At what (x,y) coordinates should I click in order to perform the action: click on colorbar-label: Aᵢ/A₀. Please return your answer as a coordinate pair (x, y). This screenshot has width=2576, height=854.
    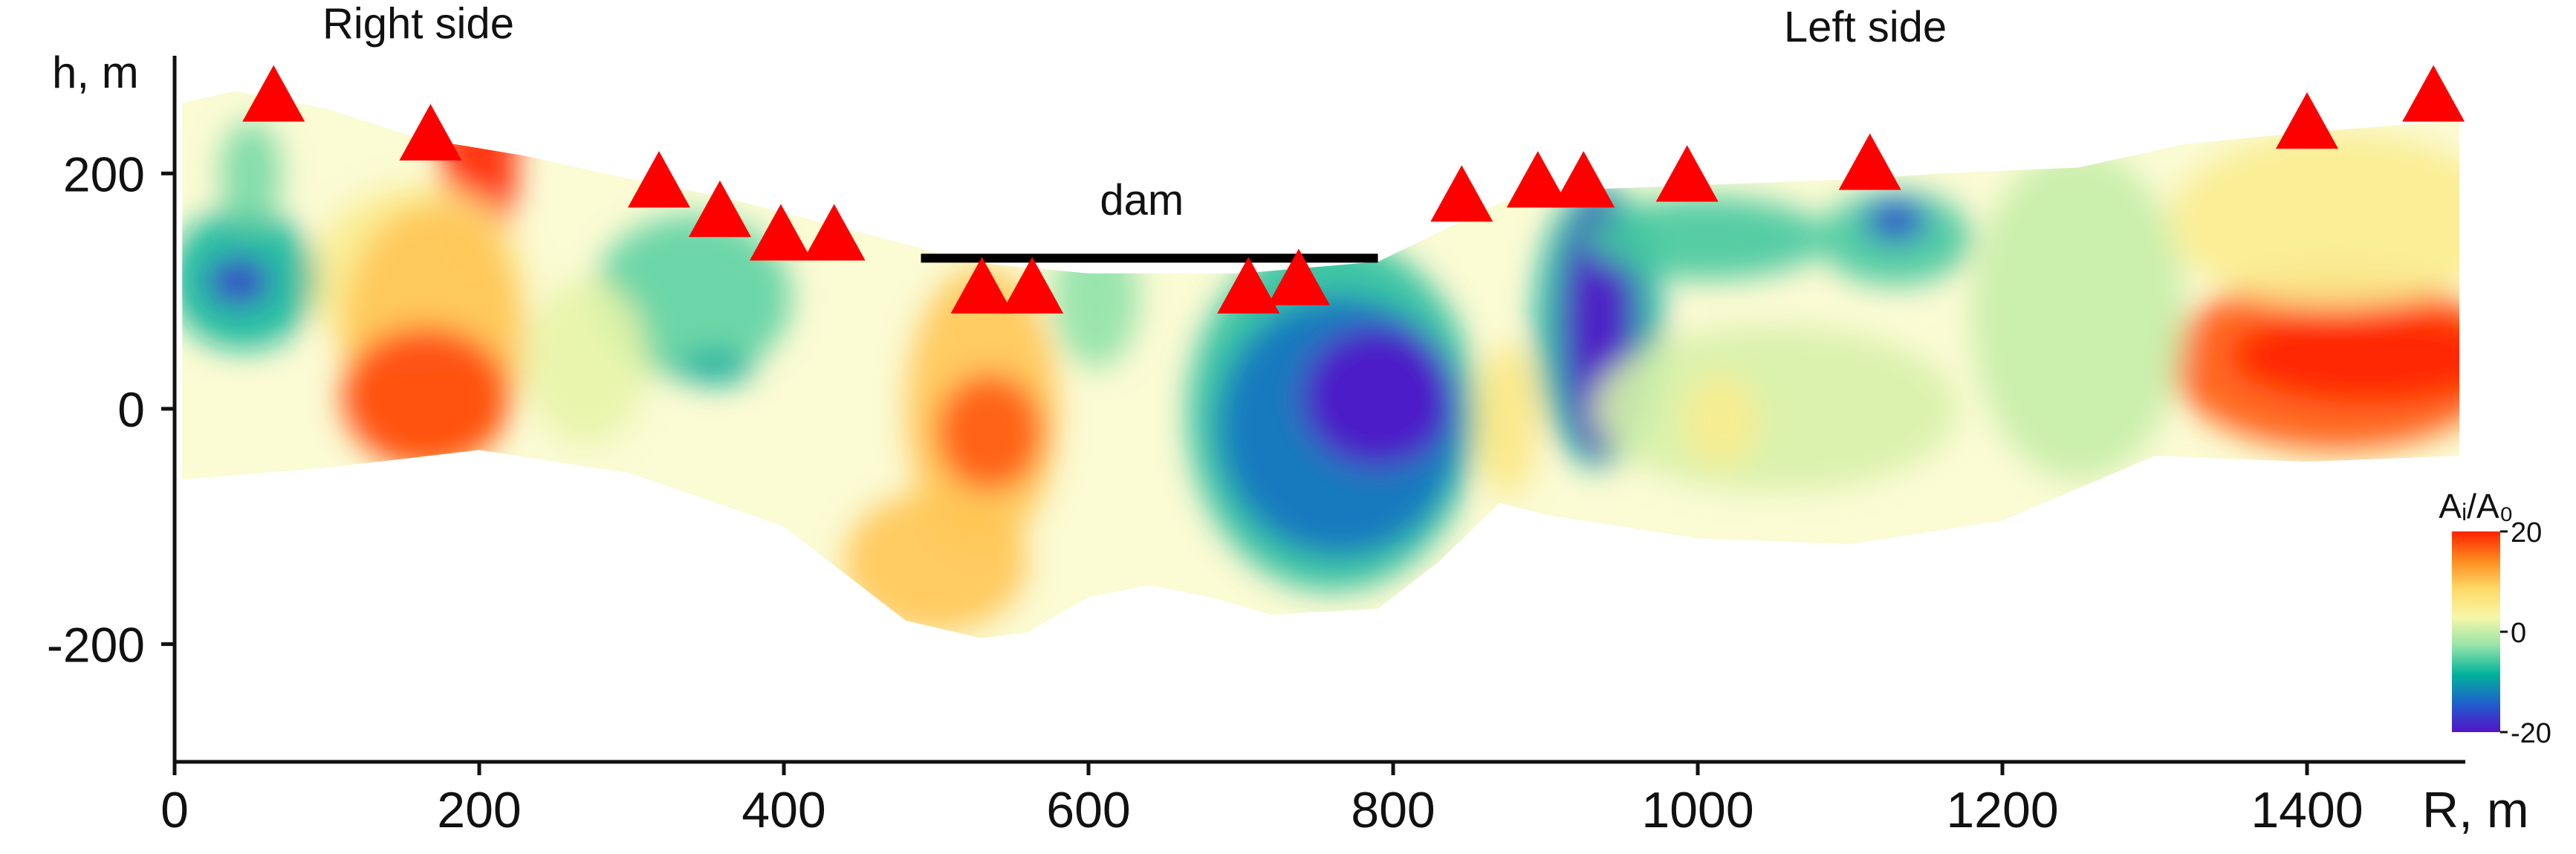
    Looking at the image, I should click on (2476, 506).